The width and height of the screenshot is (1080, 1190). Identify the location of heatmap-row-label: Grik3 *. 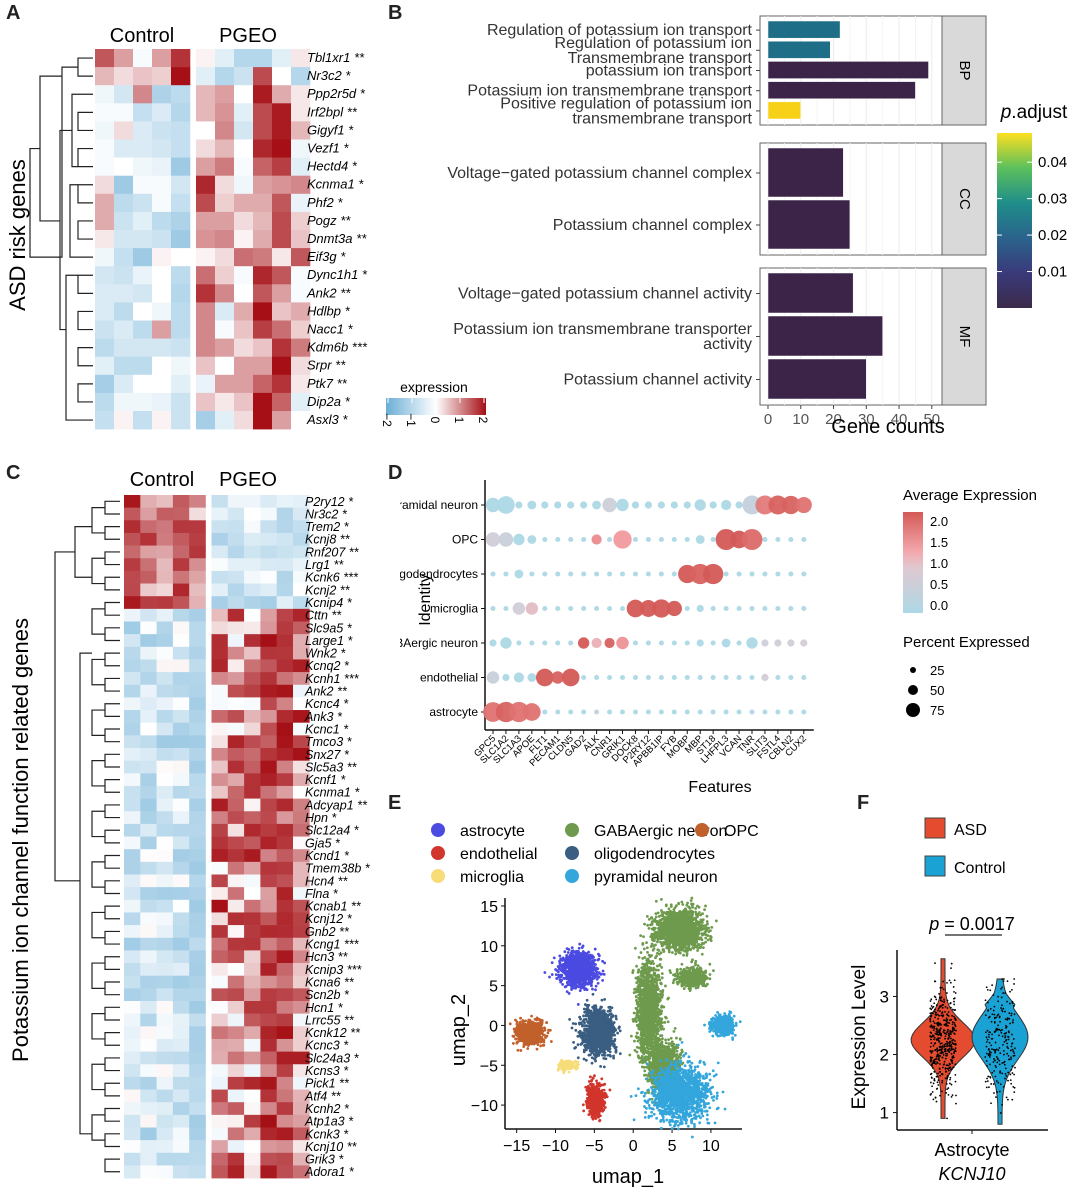
(324, 1160).